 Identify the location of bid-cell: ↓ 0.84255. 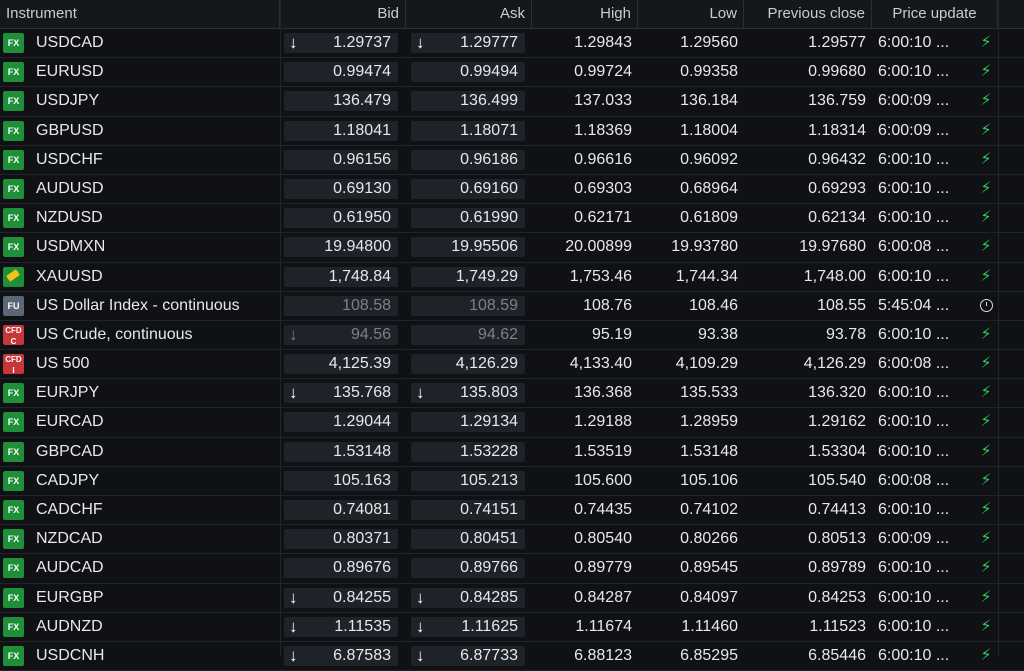
(343, 598).